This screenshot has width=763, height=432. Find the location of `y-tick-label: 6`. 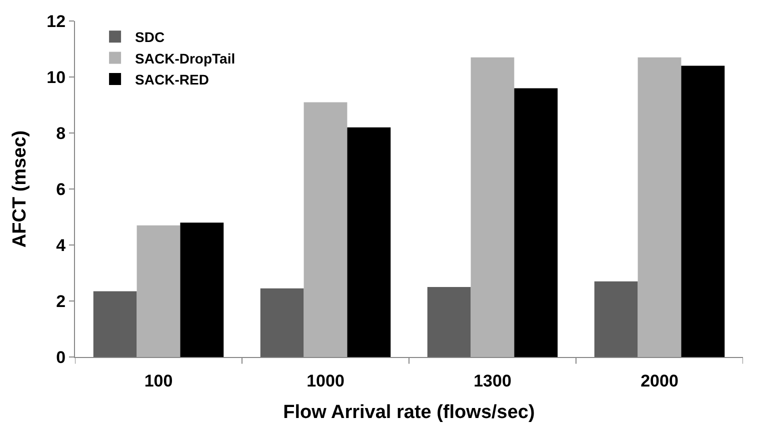

y-tick-label: 6 is located at coordinates (61, 189).